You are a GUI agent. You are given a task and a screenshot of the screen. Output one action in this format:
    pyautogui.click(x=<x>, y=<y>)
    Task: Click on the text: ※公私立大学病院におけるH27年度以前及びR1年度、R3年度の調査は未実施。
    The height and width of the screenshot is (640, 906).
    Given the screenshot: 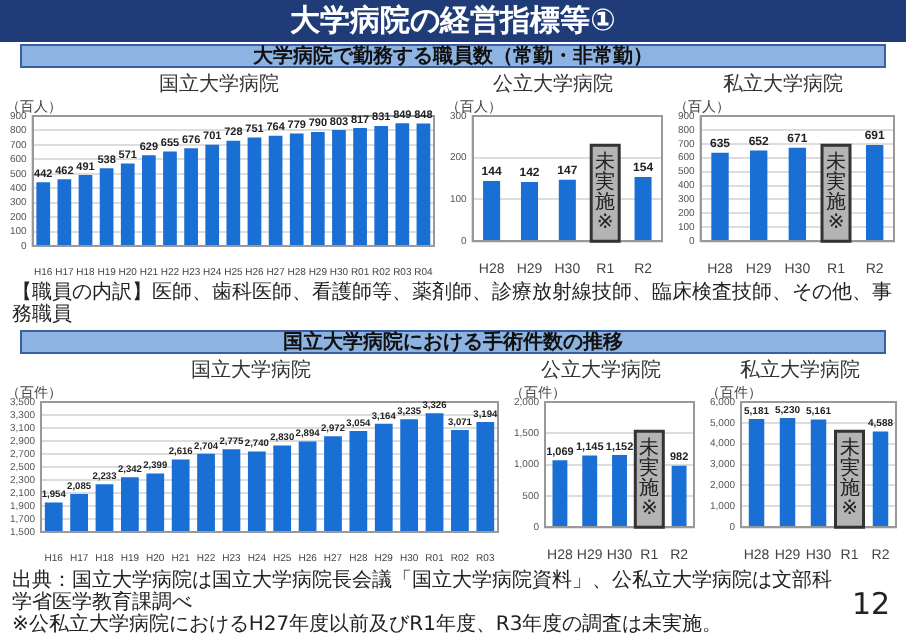 What is the action you would take?
    pyautogui.click(x=368, y=625)
    